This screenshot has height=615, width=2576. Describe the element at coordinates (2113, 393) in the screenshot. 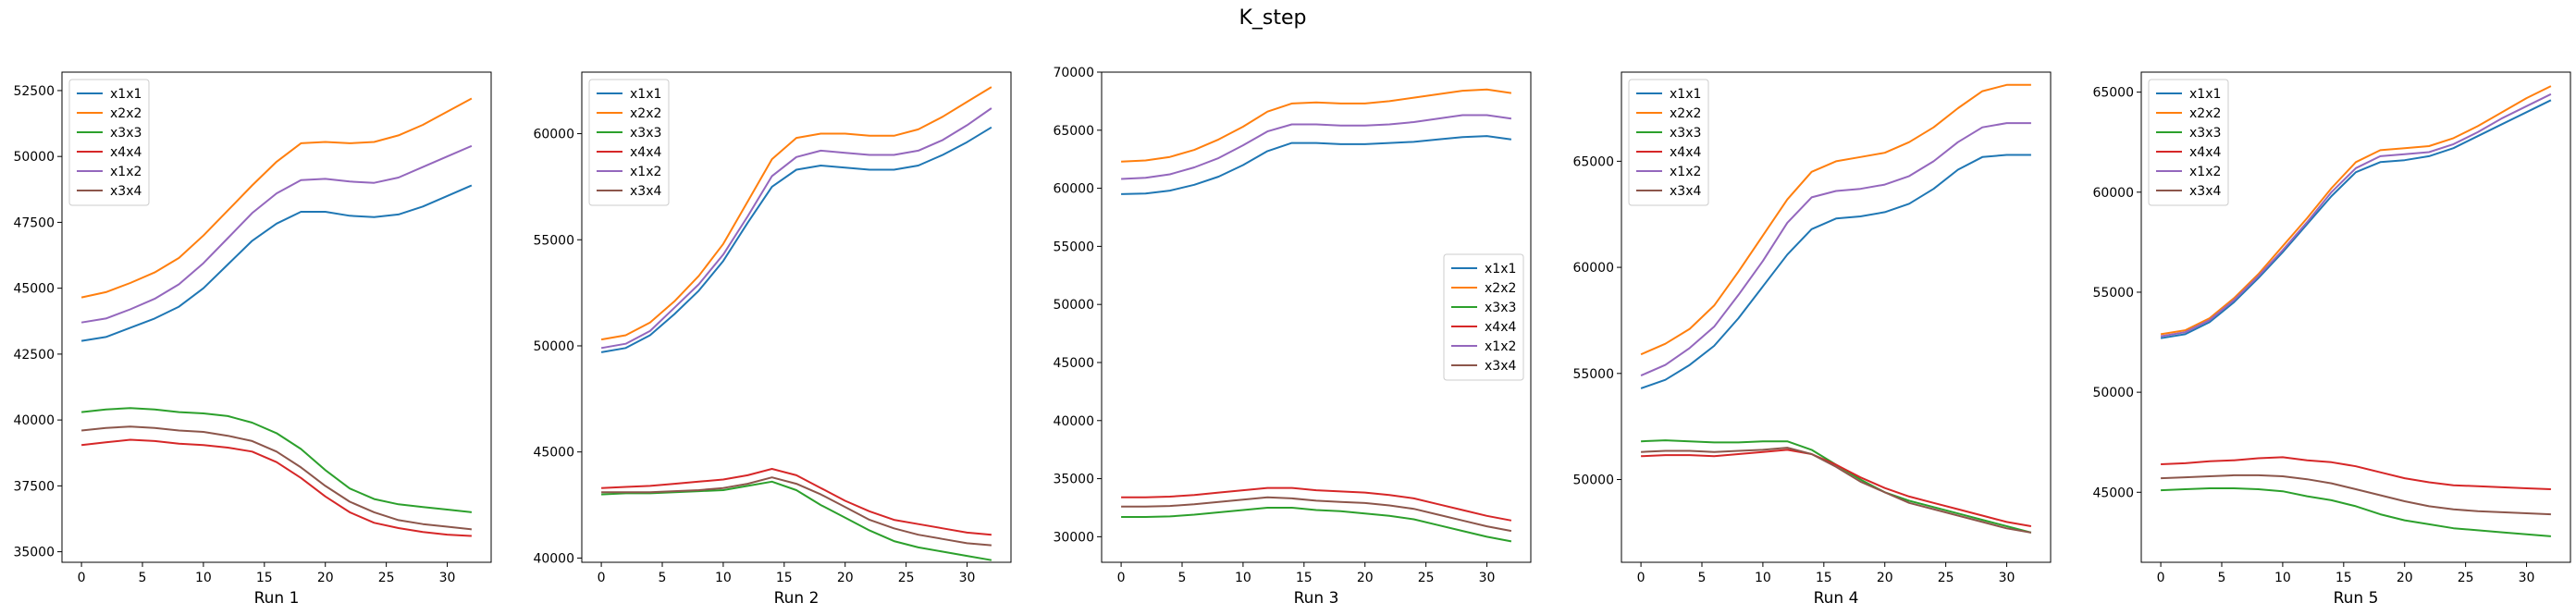

I see `chart-5-ytick-label: 50000` at that location.